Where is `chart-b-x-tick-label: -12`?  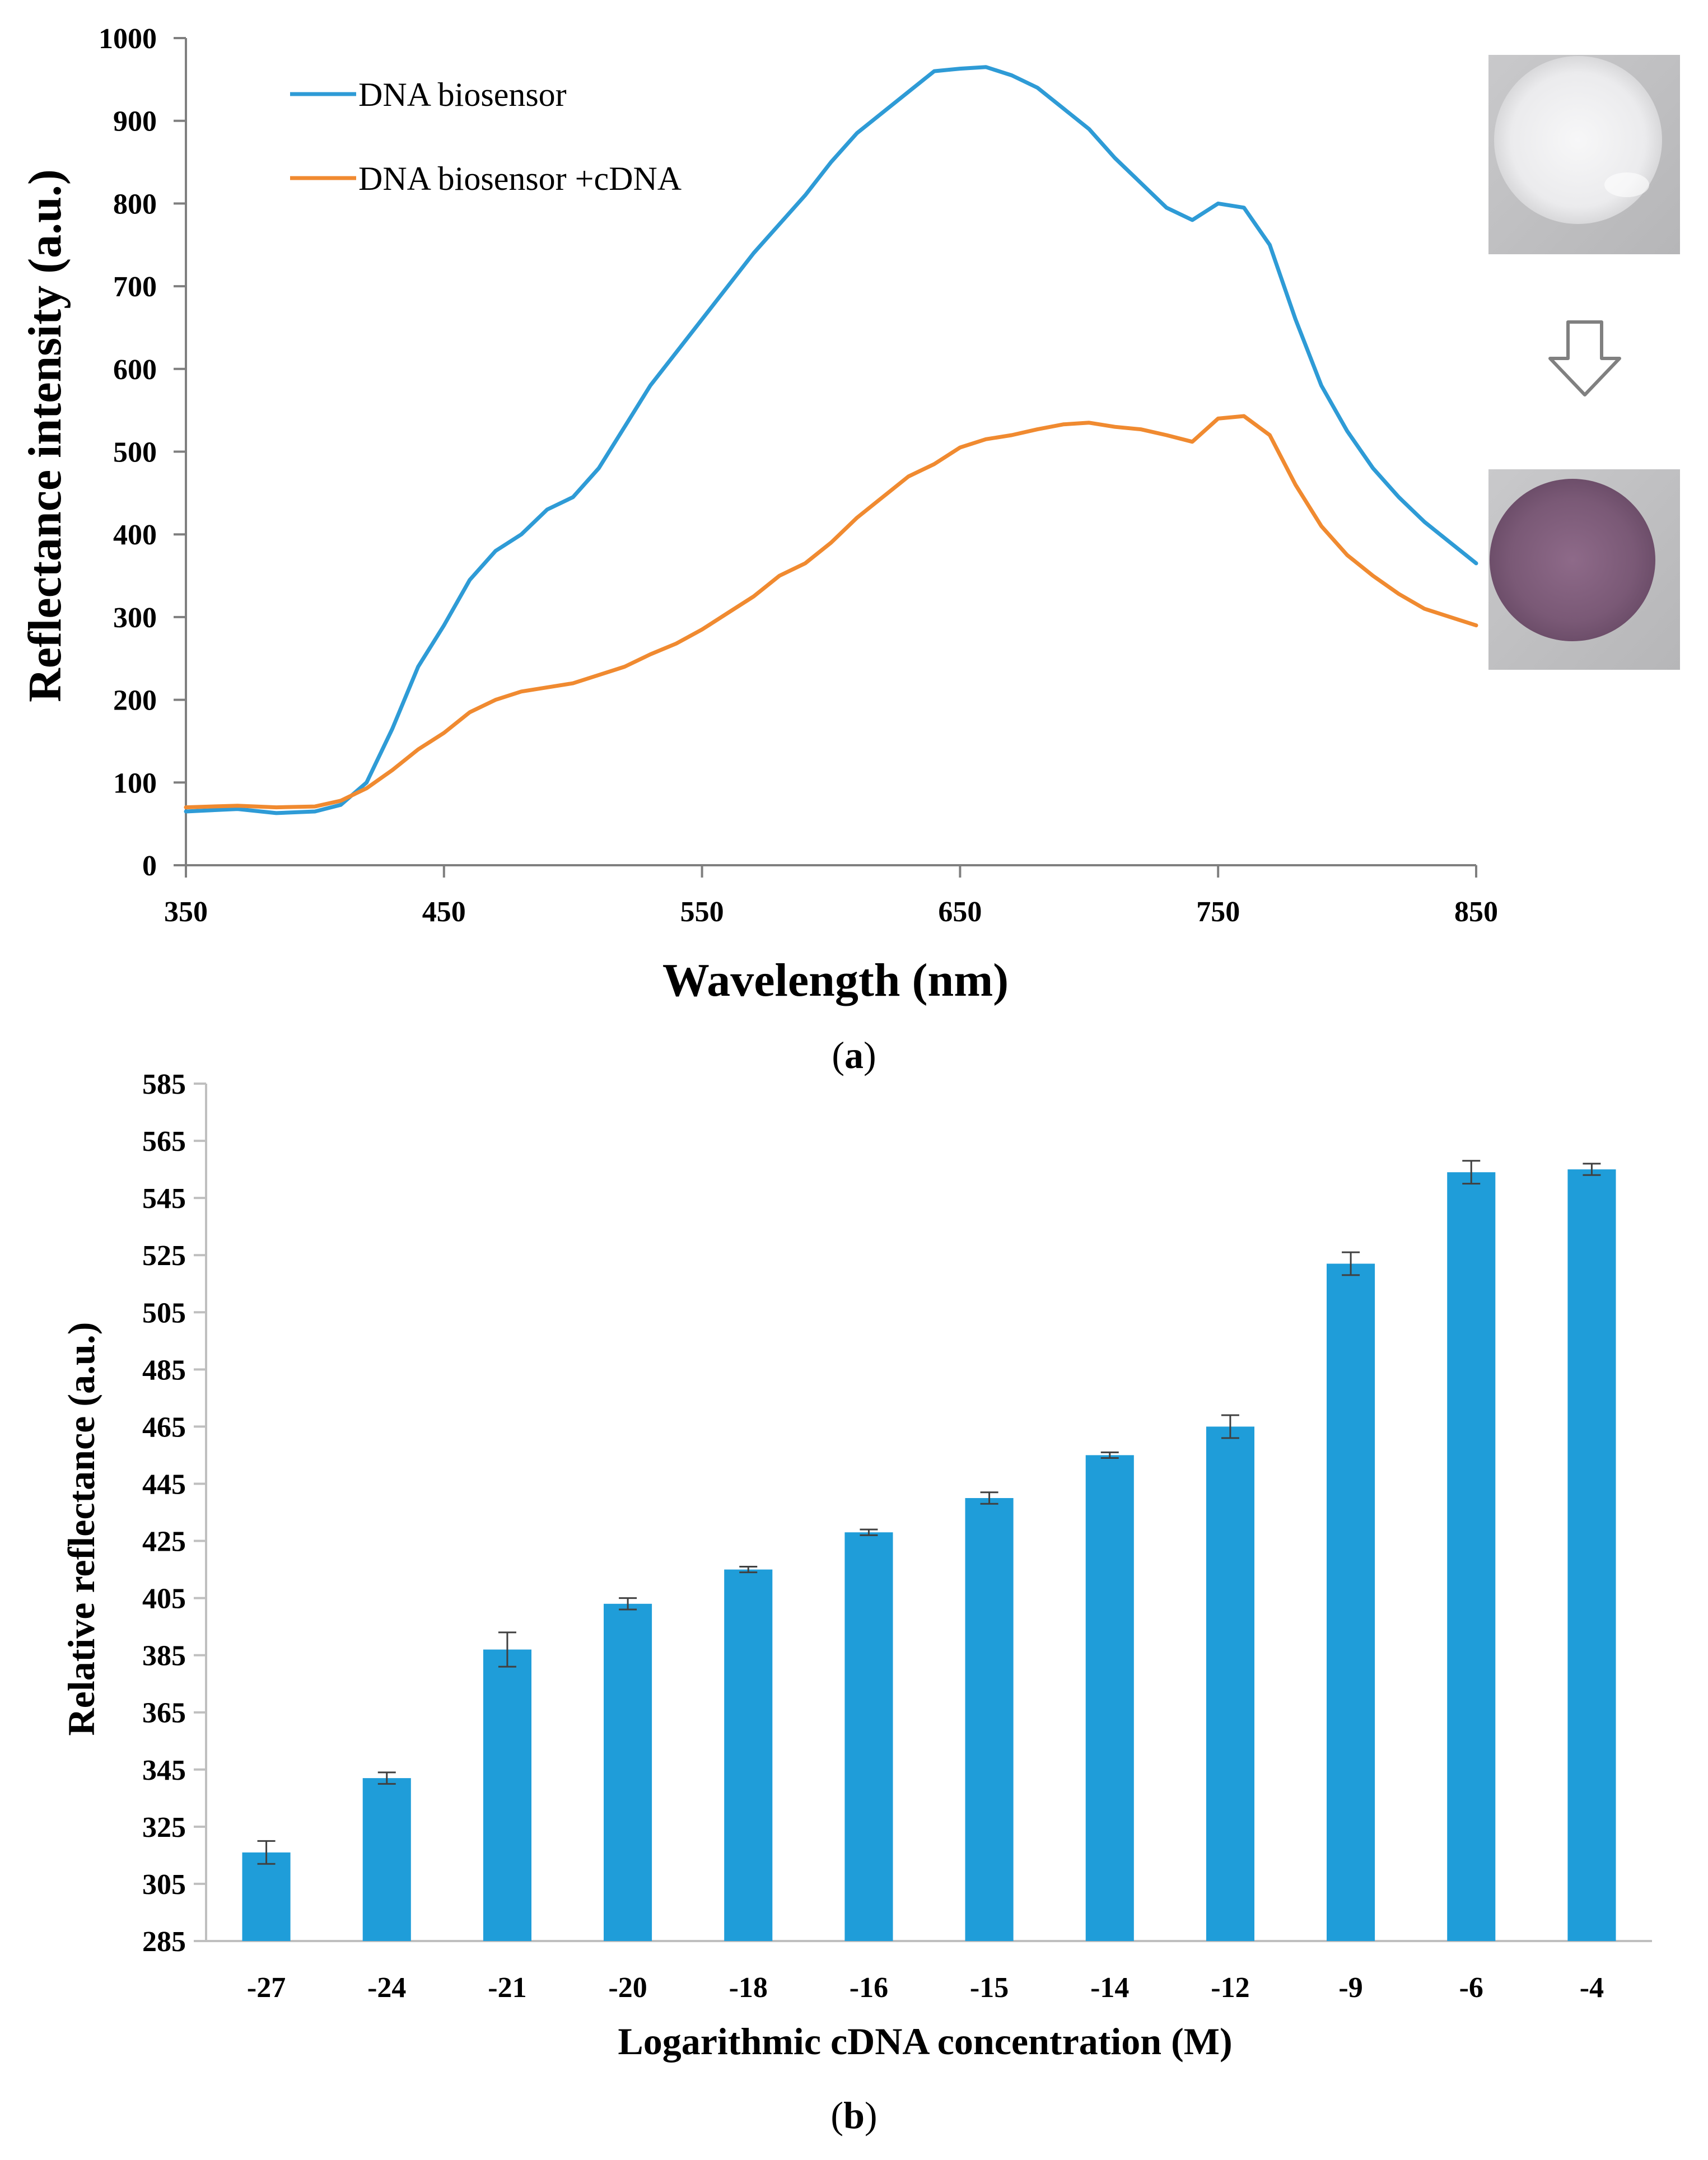
chart-b-x-tick-label: -12 is located at coordinates (1230, 1988).